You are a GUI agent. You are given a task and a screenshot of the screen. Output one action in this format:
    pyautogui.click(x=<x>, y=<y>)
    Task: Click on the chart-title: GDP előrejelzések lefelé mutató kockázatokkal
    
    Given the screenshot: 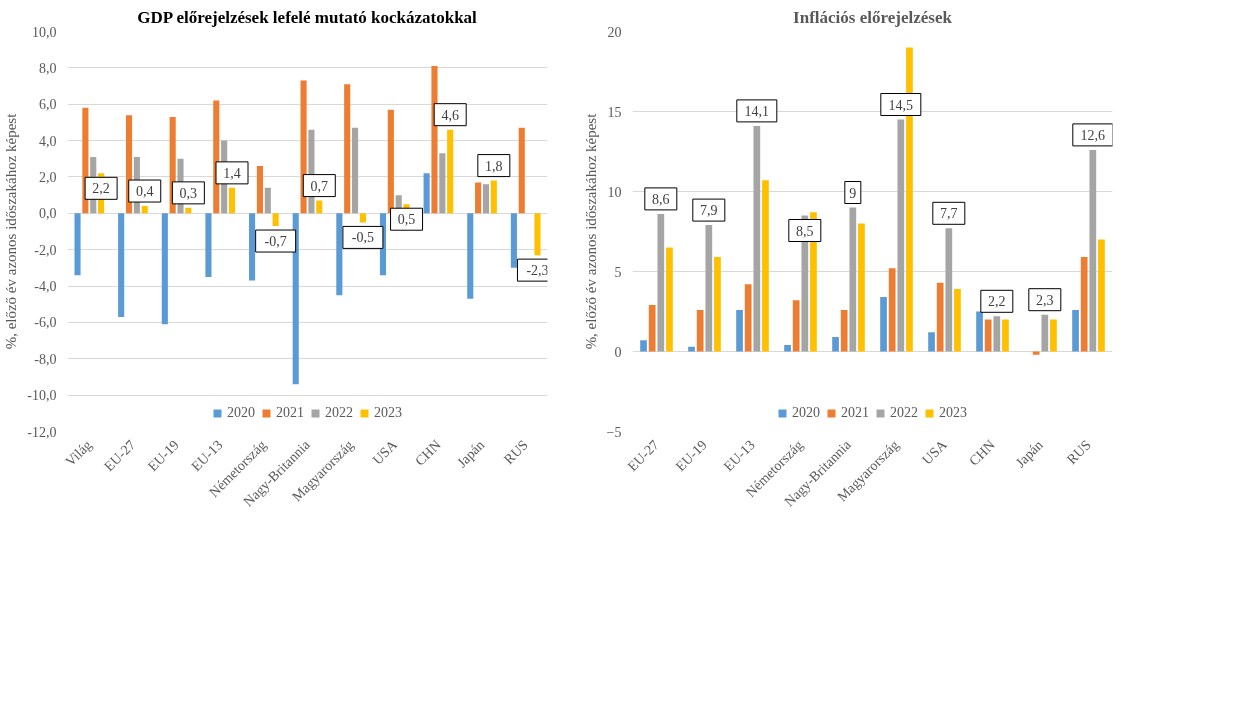 What is the action you would take?
    pyautogui.click(x=307, y=17)
    